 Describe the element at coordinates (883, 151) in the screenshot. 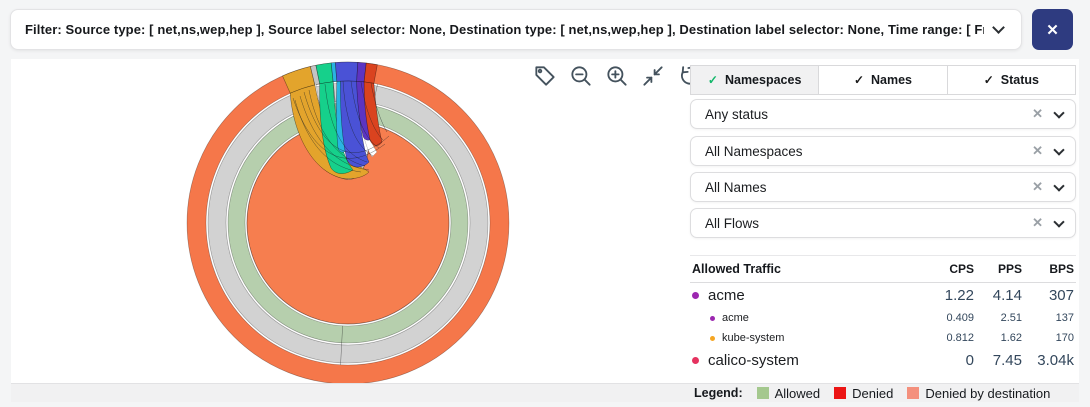

I see `namespaces-select: All Namespaces ✕` at that location.